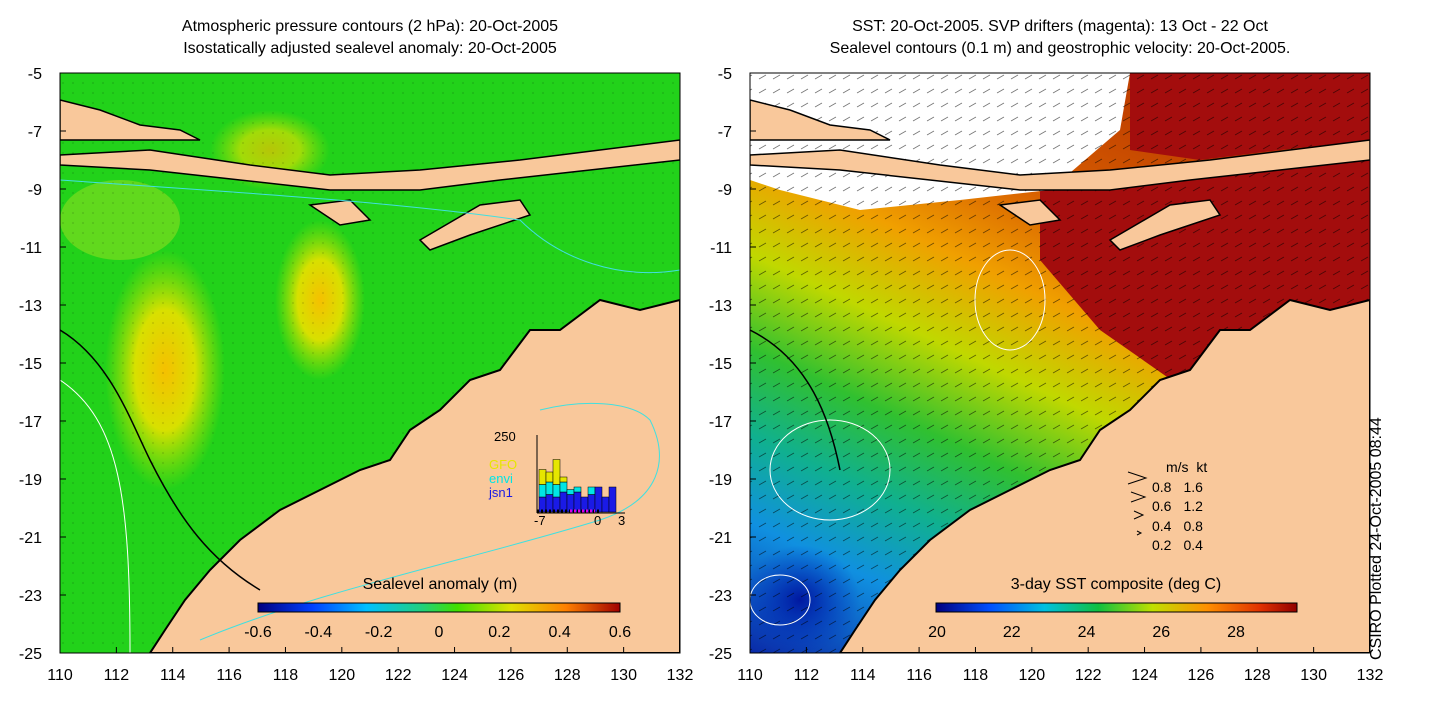 Image resolution: width=1440 pixels, height=720 pixels. What do you see at coordinates (863, 675) in the screenshot?
I see `lon-tick-label-right: 114` at bounding box center [863, 675].